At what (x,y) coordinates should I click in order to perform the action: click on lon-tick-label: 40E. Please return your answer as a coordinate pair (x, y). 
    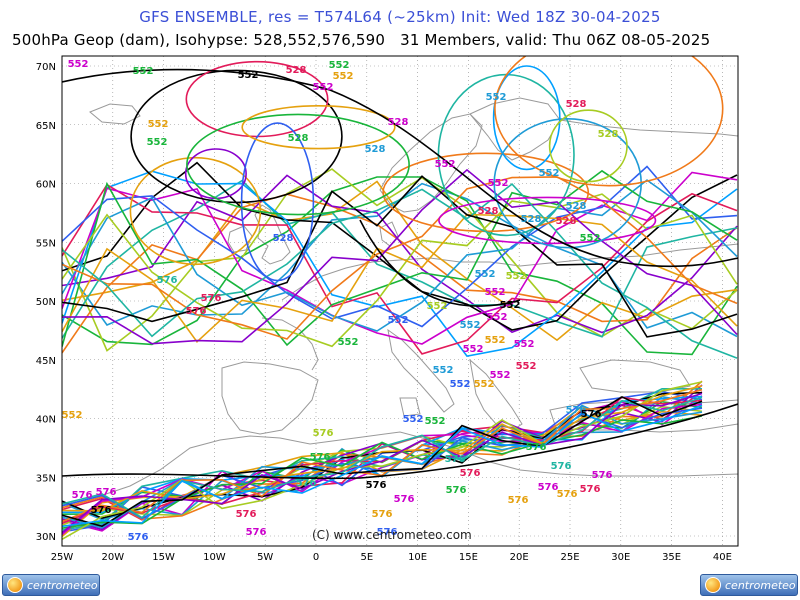
    Looking at the image, I should click on (722, 557).